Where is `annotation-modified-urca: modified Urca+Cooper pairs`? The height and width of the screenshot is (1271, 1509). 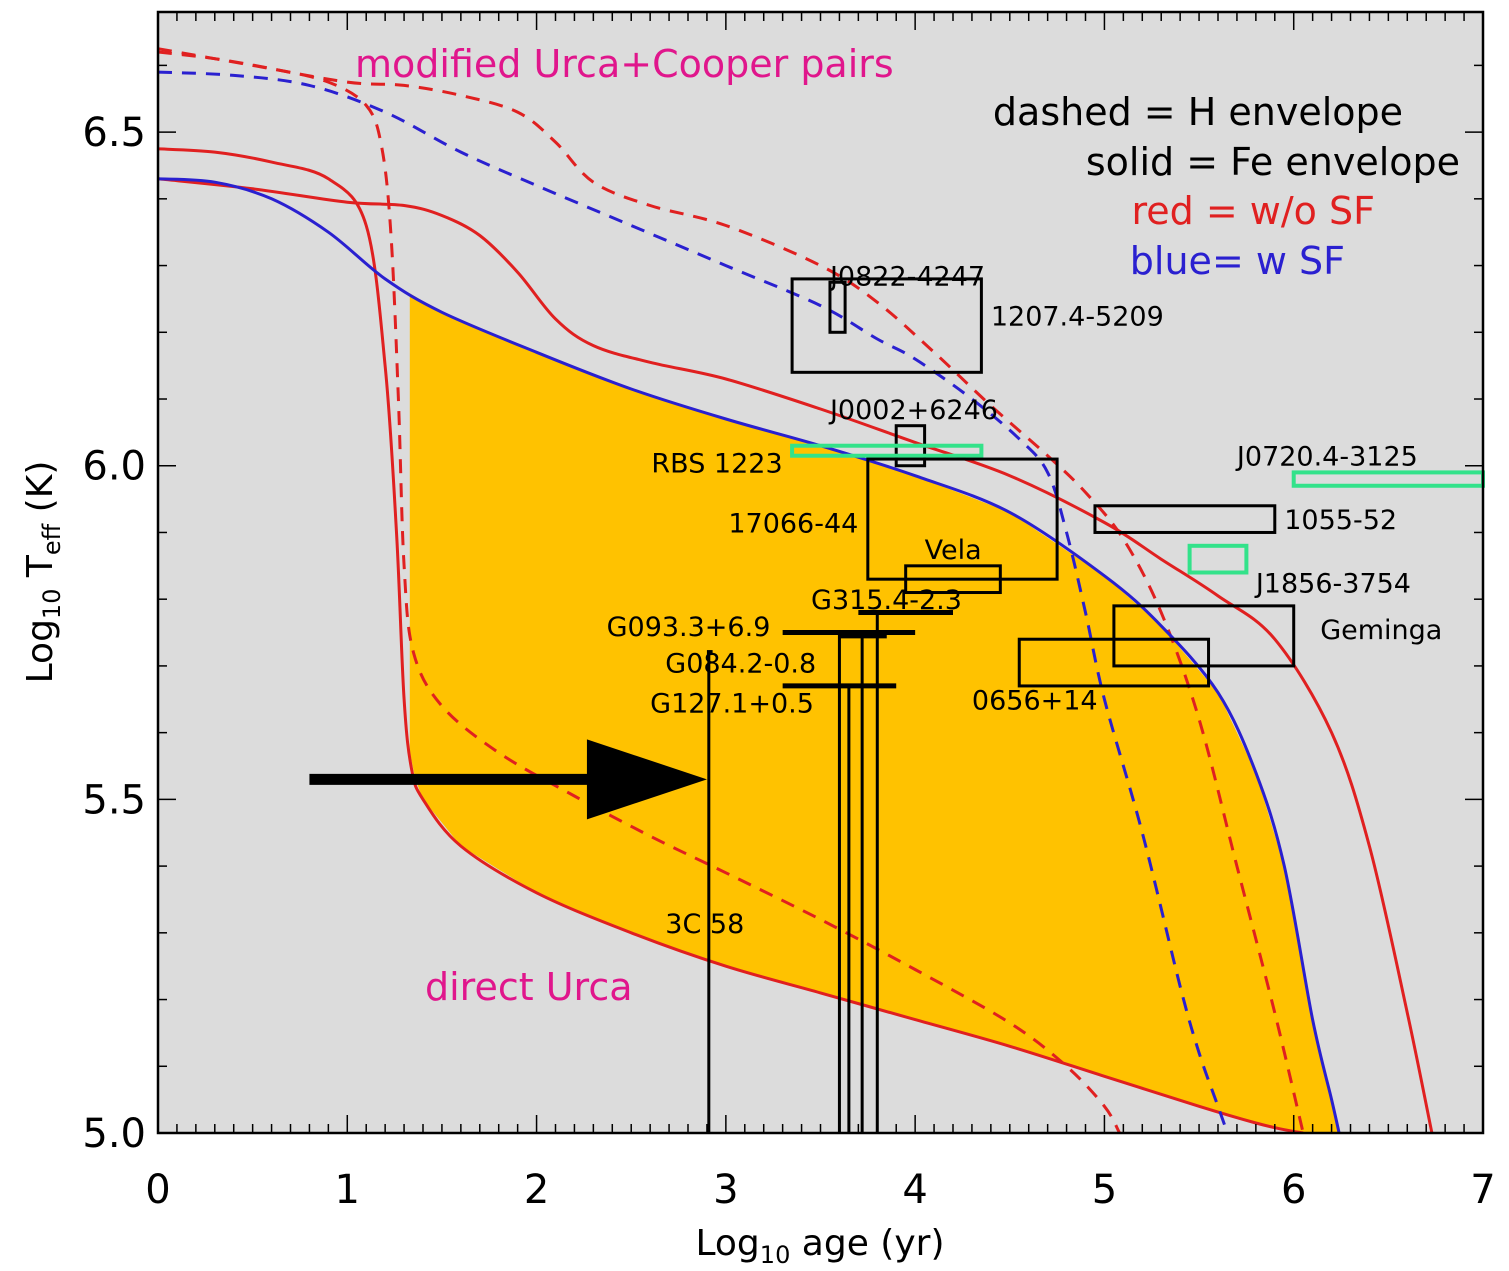 annotation-modified-urca: modified Urca+Cooper pairs is located at coordinates (624, 64).